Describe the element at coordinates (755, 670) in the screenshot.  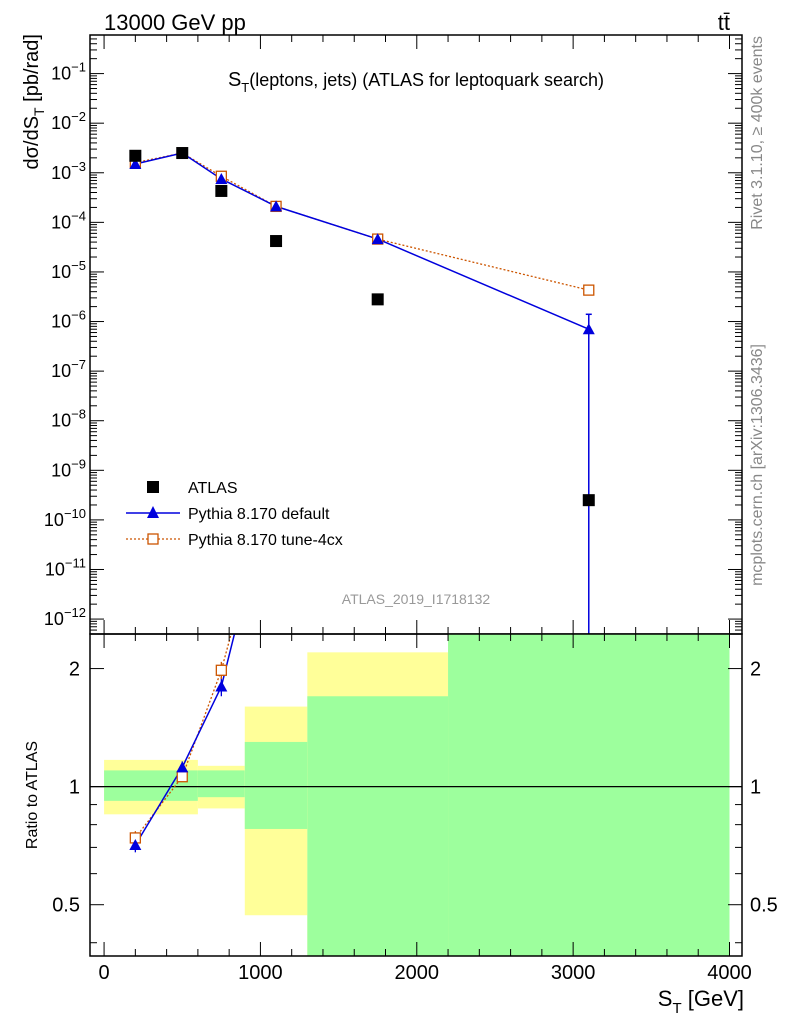
I see `ratio-y-tick-label-right: 2` at that location.